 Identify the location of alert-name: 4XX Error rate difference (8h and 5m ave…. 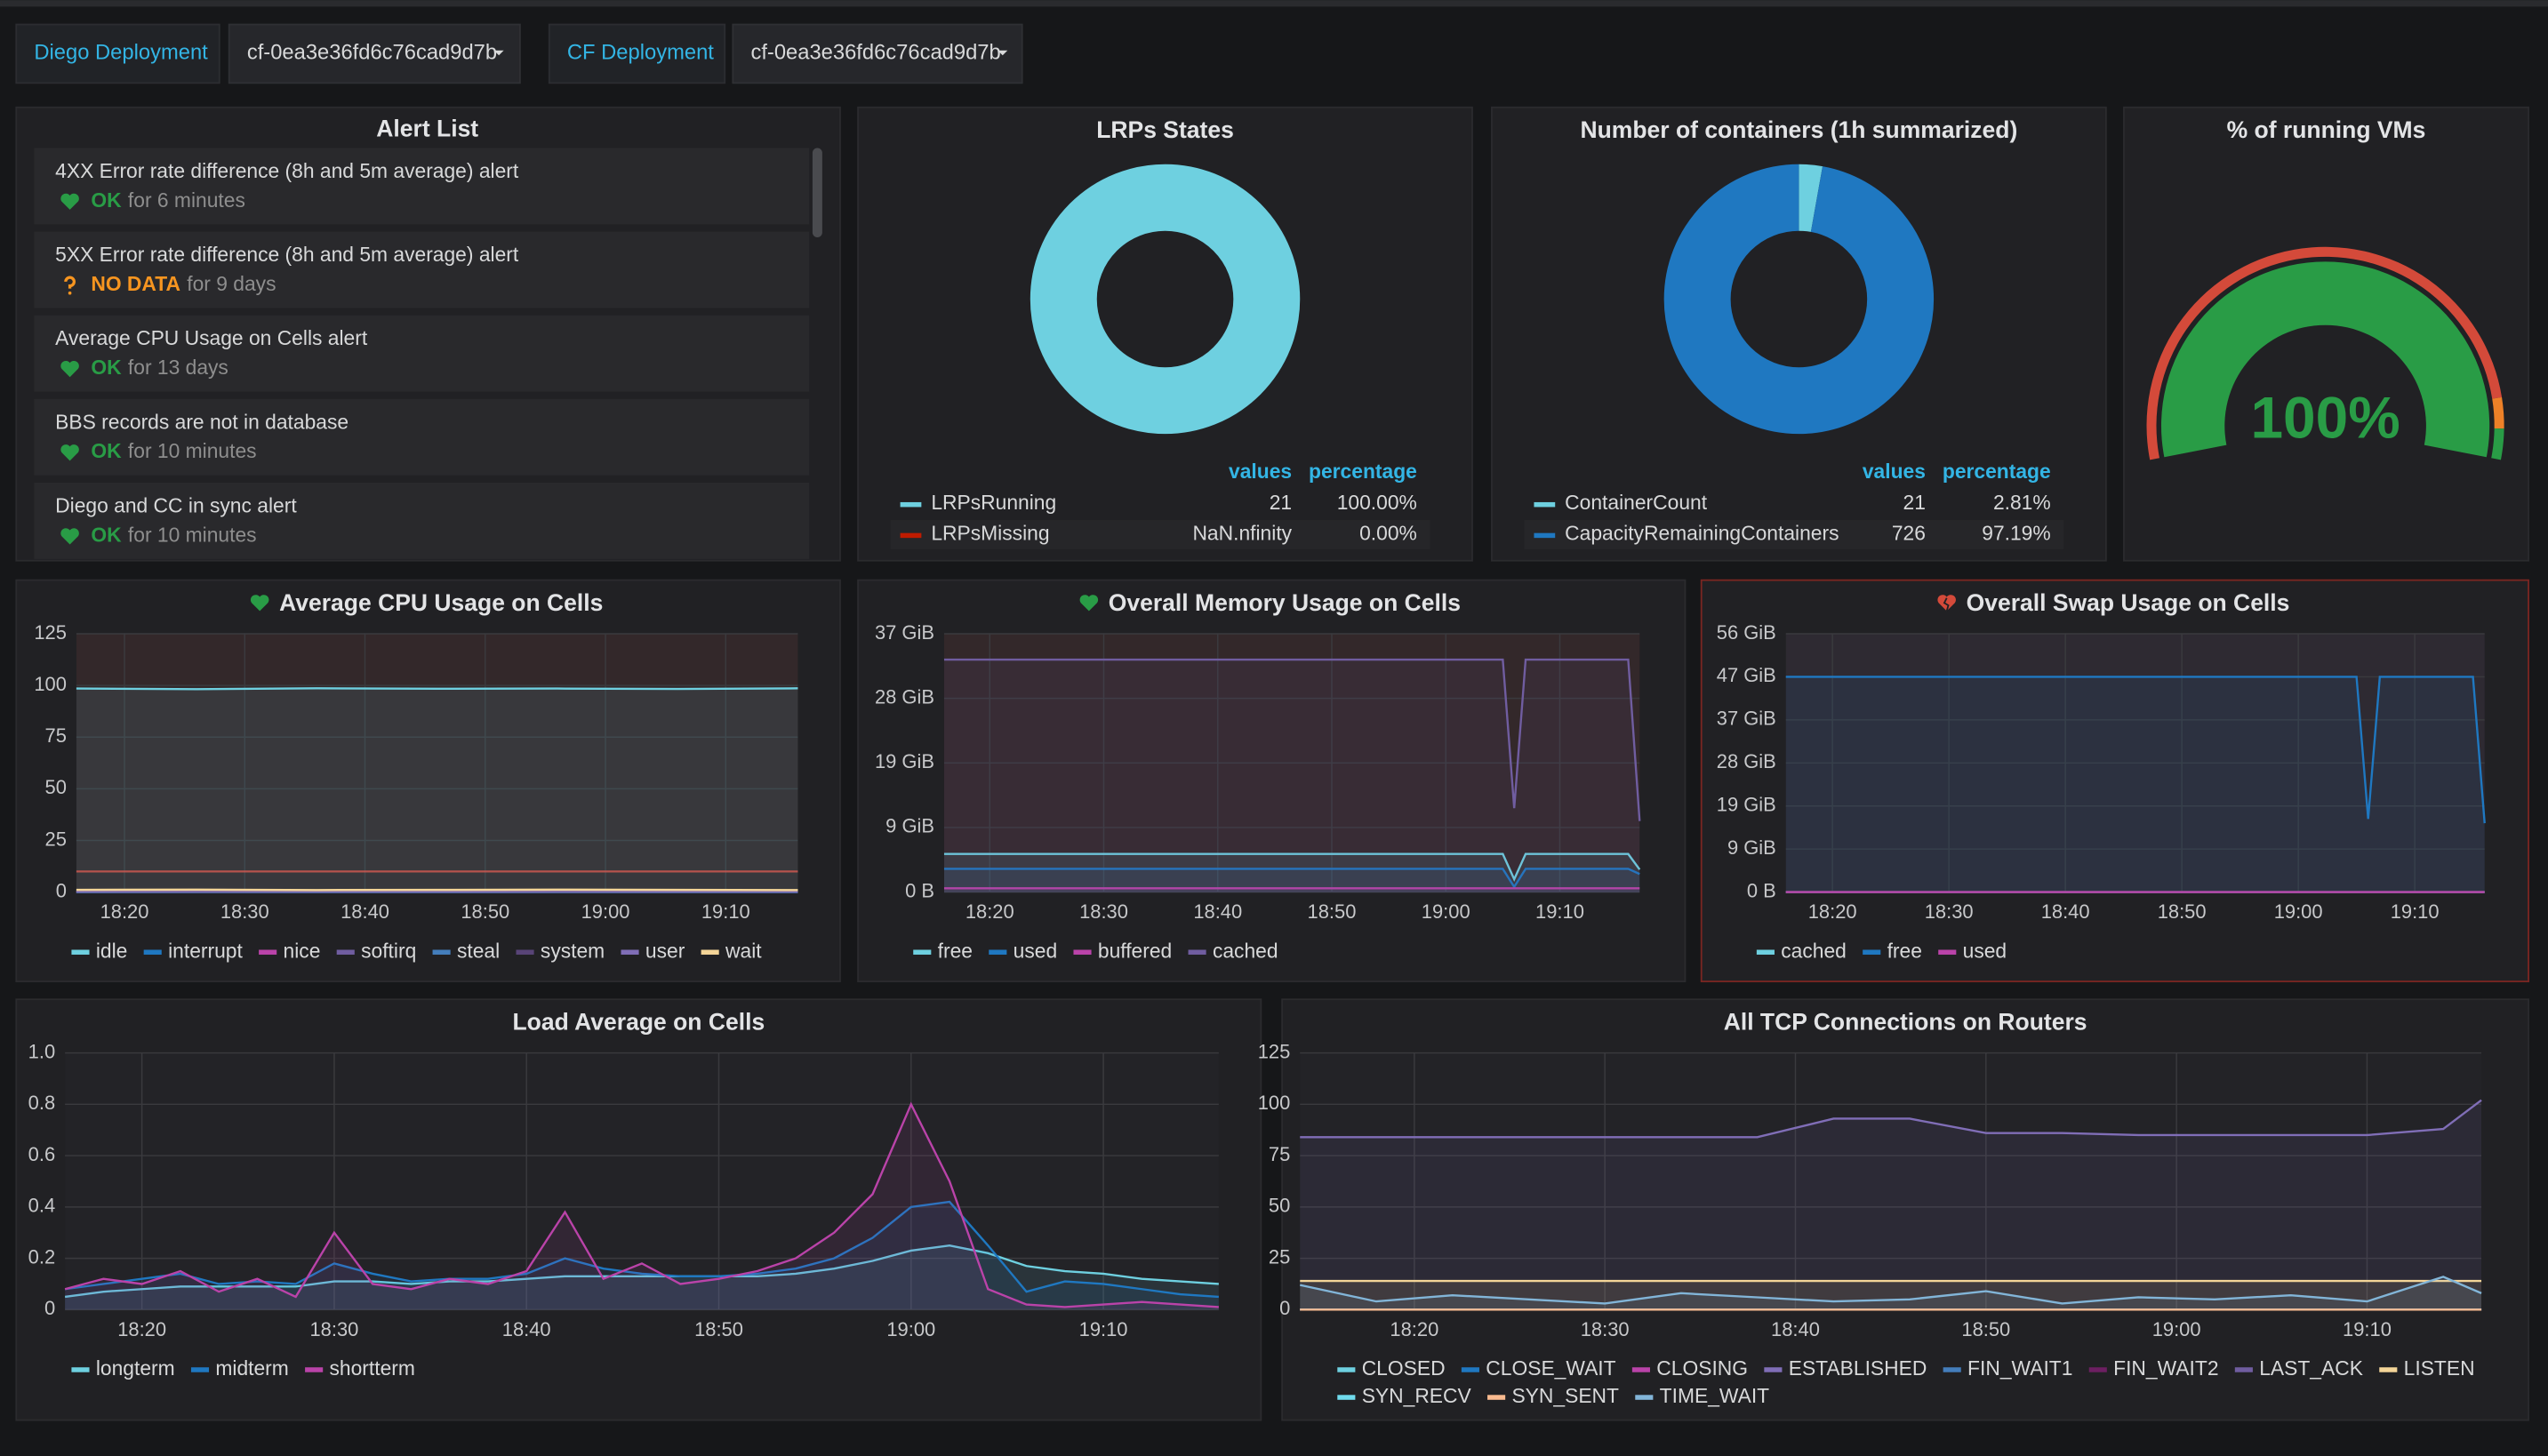
(287, 170).